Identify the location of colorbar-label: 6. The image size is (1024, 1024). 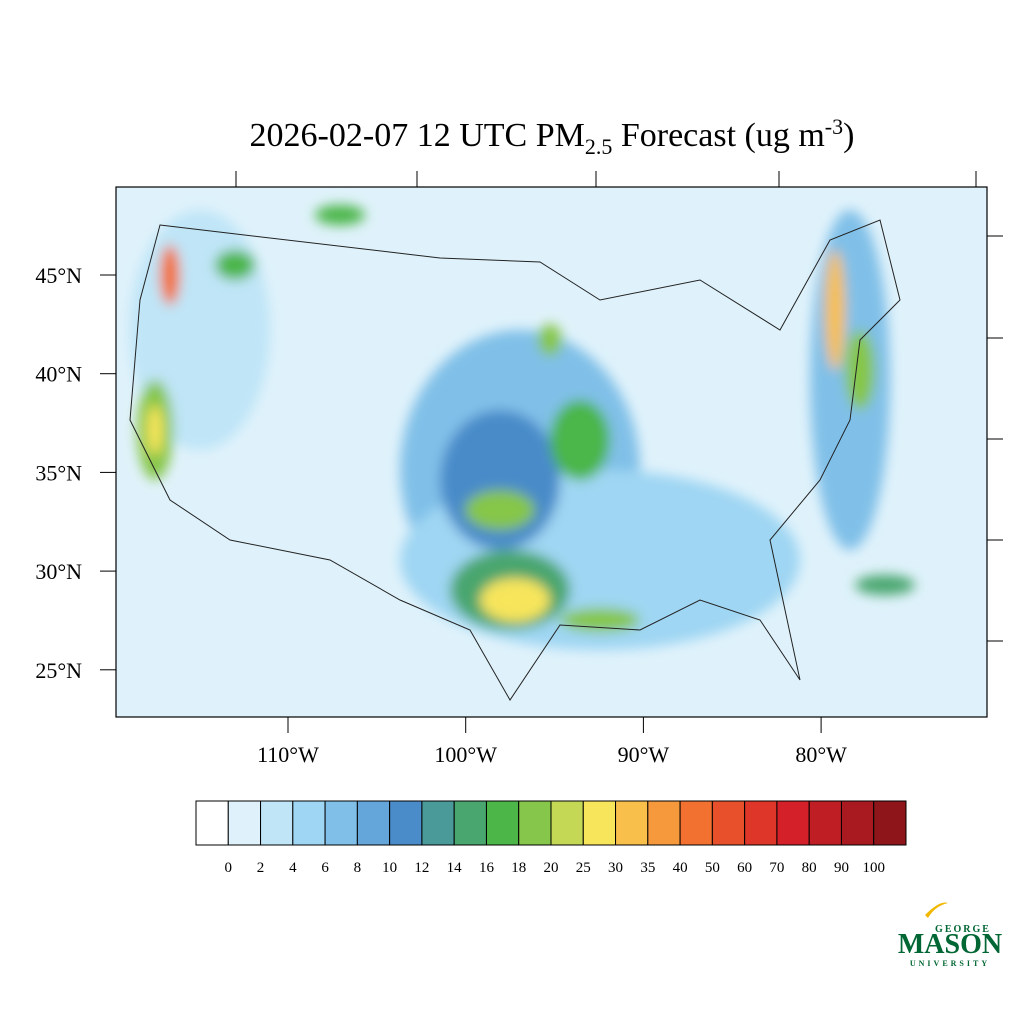
(325, 868).